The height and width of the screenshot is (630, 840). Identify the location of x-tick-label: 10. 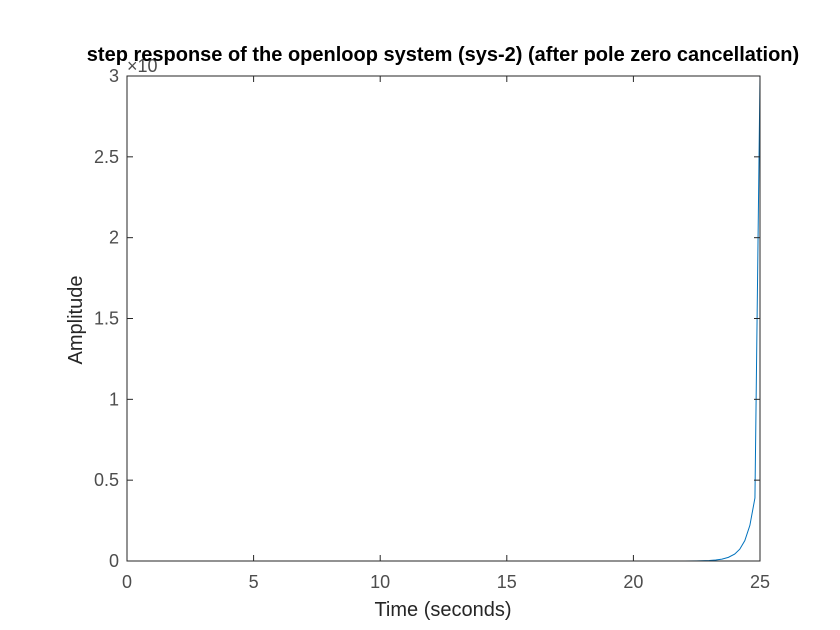
(380, 582).